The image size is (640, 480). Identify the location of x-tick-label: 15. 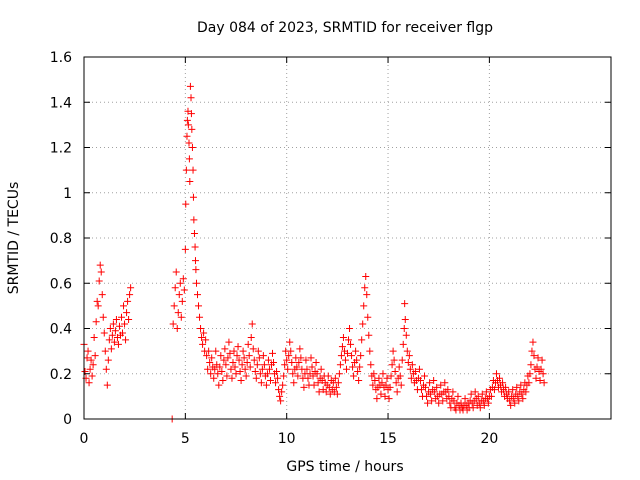
(388, 439).